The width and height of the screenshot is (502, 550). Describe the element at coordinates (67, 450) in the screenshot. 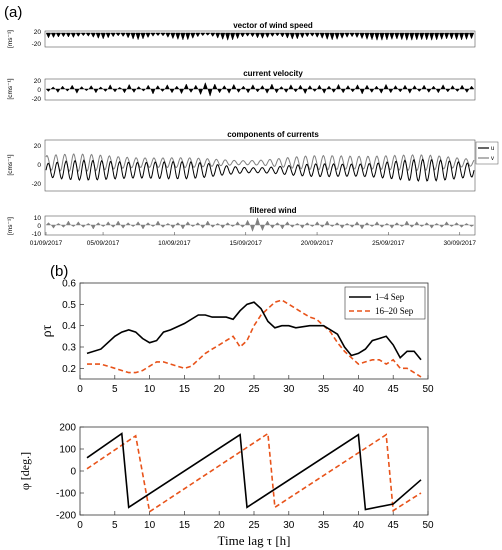

I see `phi-ytick-label: 100` at that location.